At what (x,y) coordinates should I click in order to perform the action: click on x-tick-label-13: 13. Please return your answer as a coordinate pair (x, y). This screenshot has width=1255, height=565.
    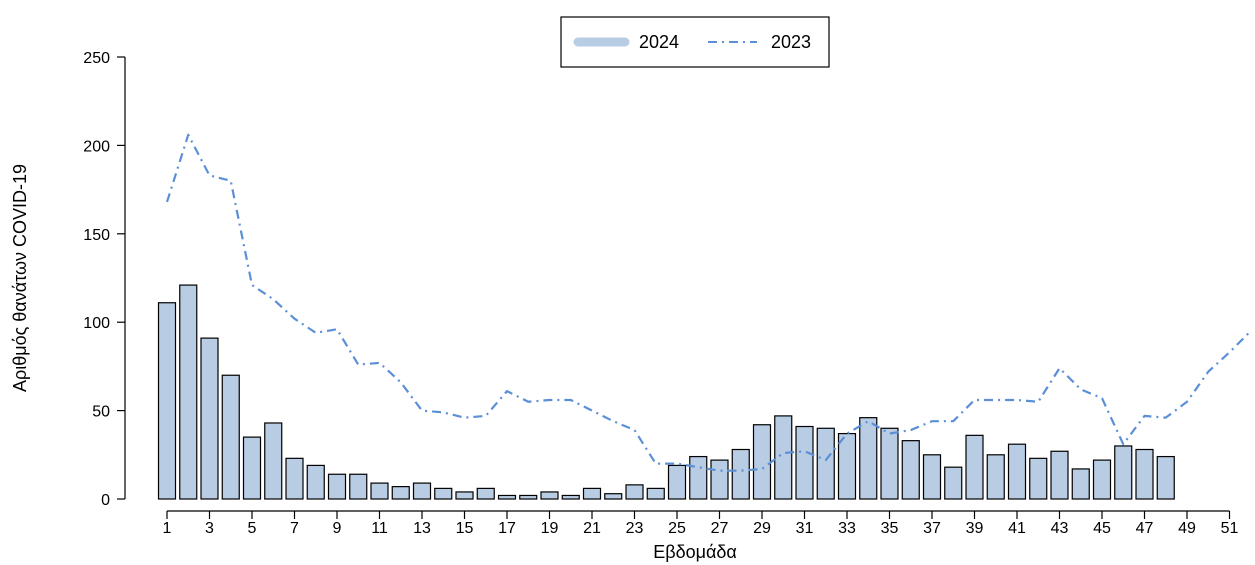
    Looking at the image, I should click on (422, 528).